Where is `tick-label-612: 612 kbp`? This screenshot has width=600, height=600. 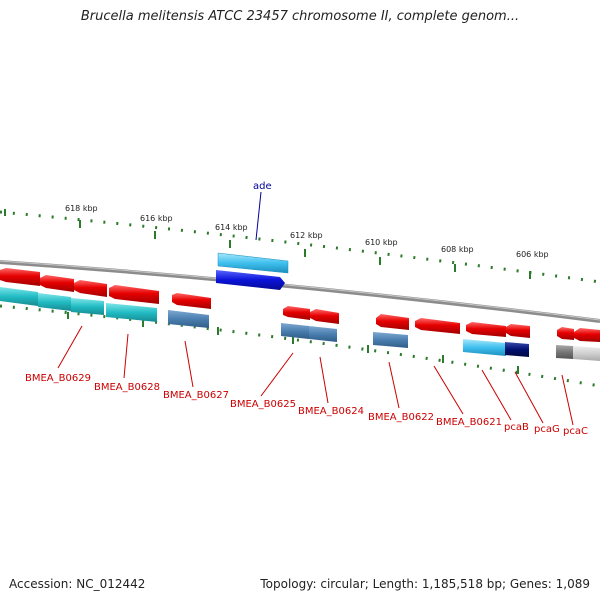
tick-label-612: 612 kbp is located at coordinates (306, 235).